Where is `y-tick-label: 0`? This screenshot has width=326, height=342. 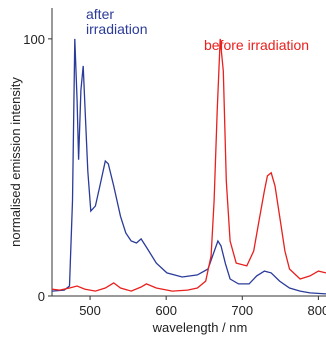
y-tick-label: 0 is located at coordinates (41, 296).